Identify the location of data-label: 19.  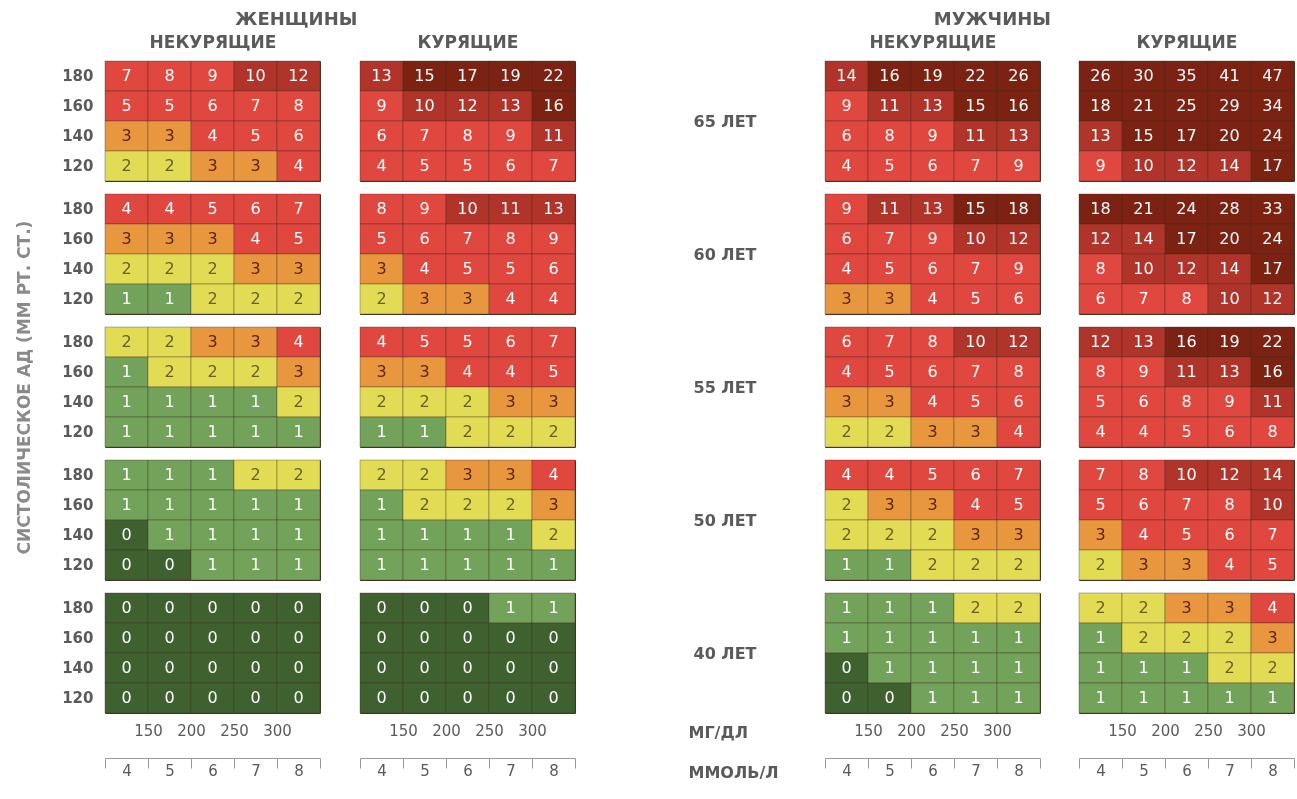
(510, 75).